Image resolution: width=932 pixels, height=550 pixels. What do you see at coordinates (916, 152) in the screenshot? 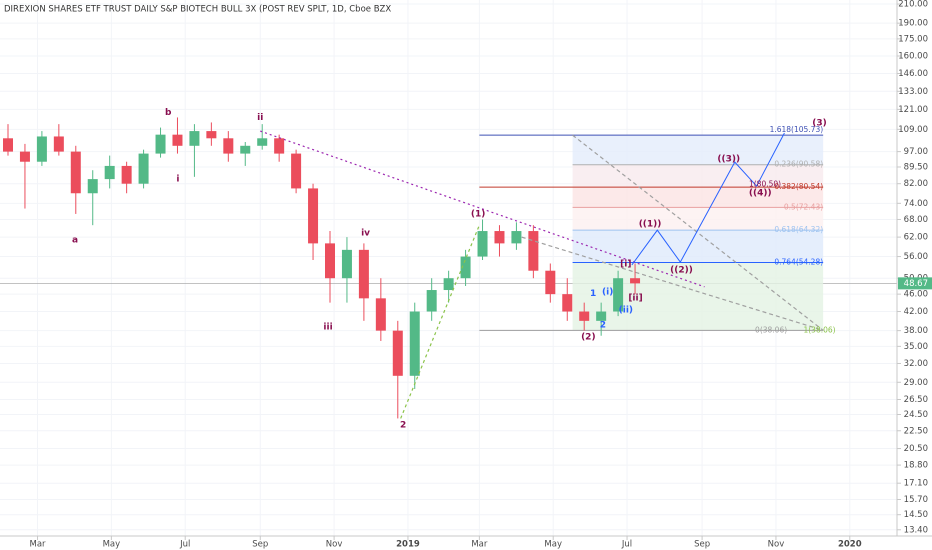
I see `y-tick-label: 97.00` at bounding box center [916, 152].